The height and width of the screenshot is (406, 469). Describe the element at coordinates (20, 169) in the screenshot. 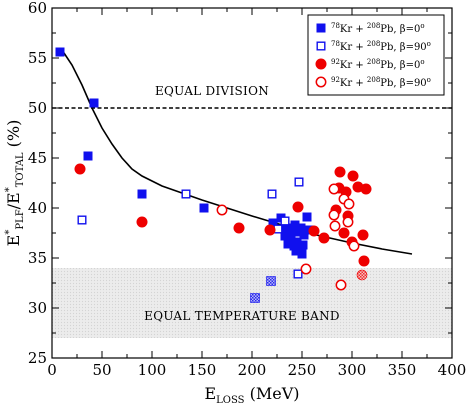

I see `y-axis-title-part: TOTAL` at that location.